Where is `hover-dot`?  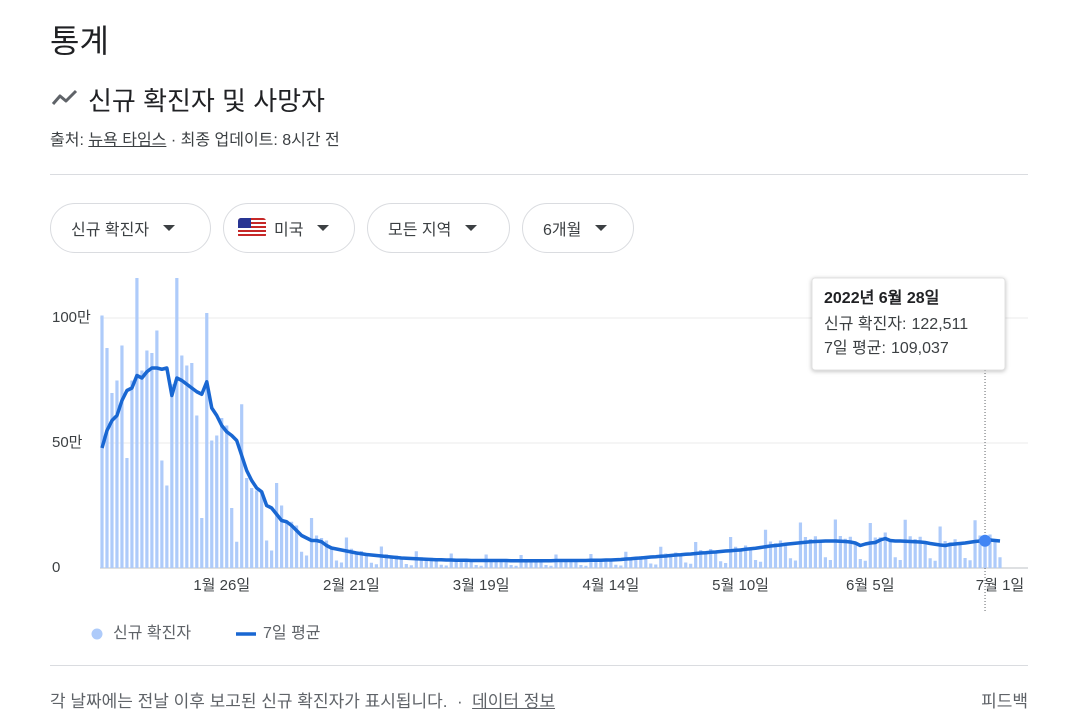 hover-dot is located at coordinates (985, 540).